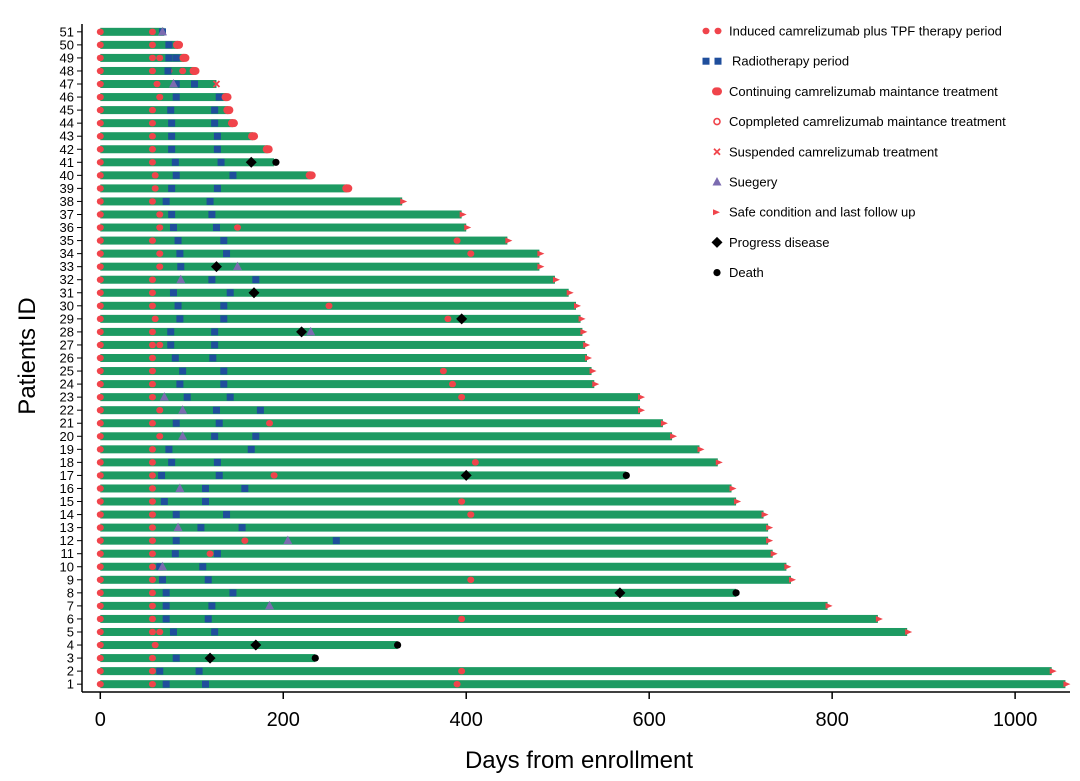 This screenshot has height=781, width=1080. Describe the element at coordinates (67, 214) in the screenshot. I see `patient-id-label: 37` at that location.